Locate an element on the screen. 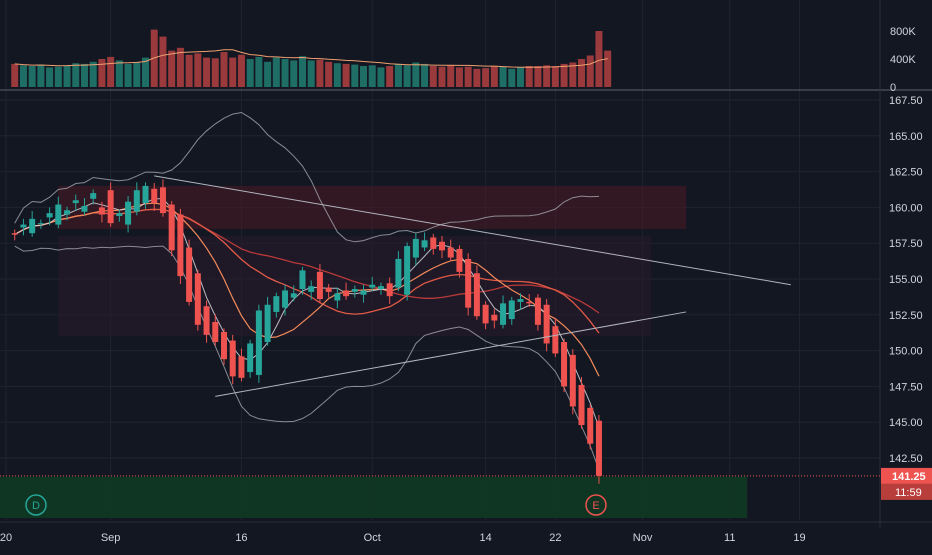  price-tick-label: 142.50 is located at coordinates (906, 459).